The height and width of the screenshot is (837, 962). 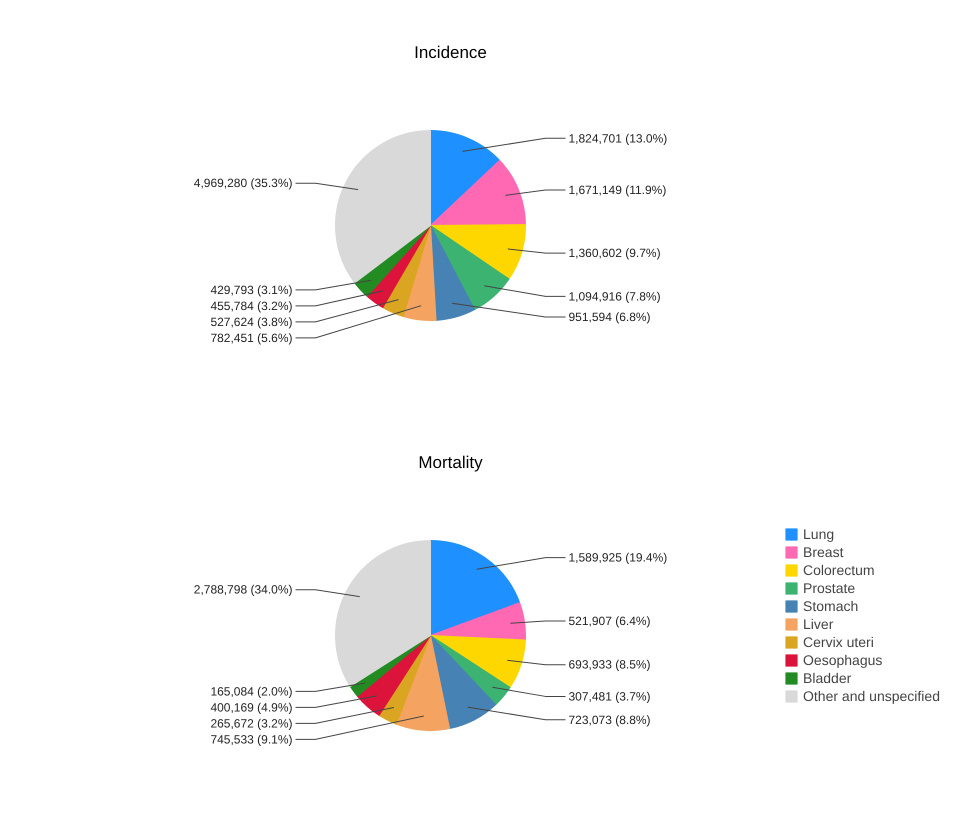 I want to click on data-label: 951,594 (6.8%), so click(x=609, y=317).